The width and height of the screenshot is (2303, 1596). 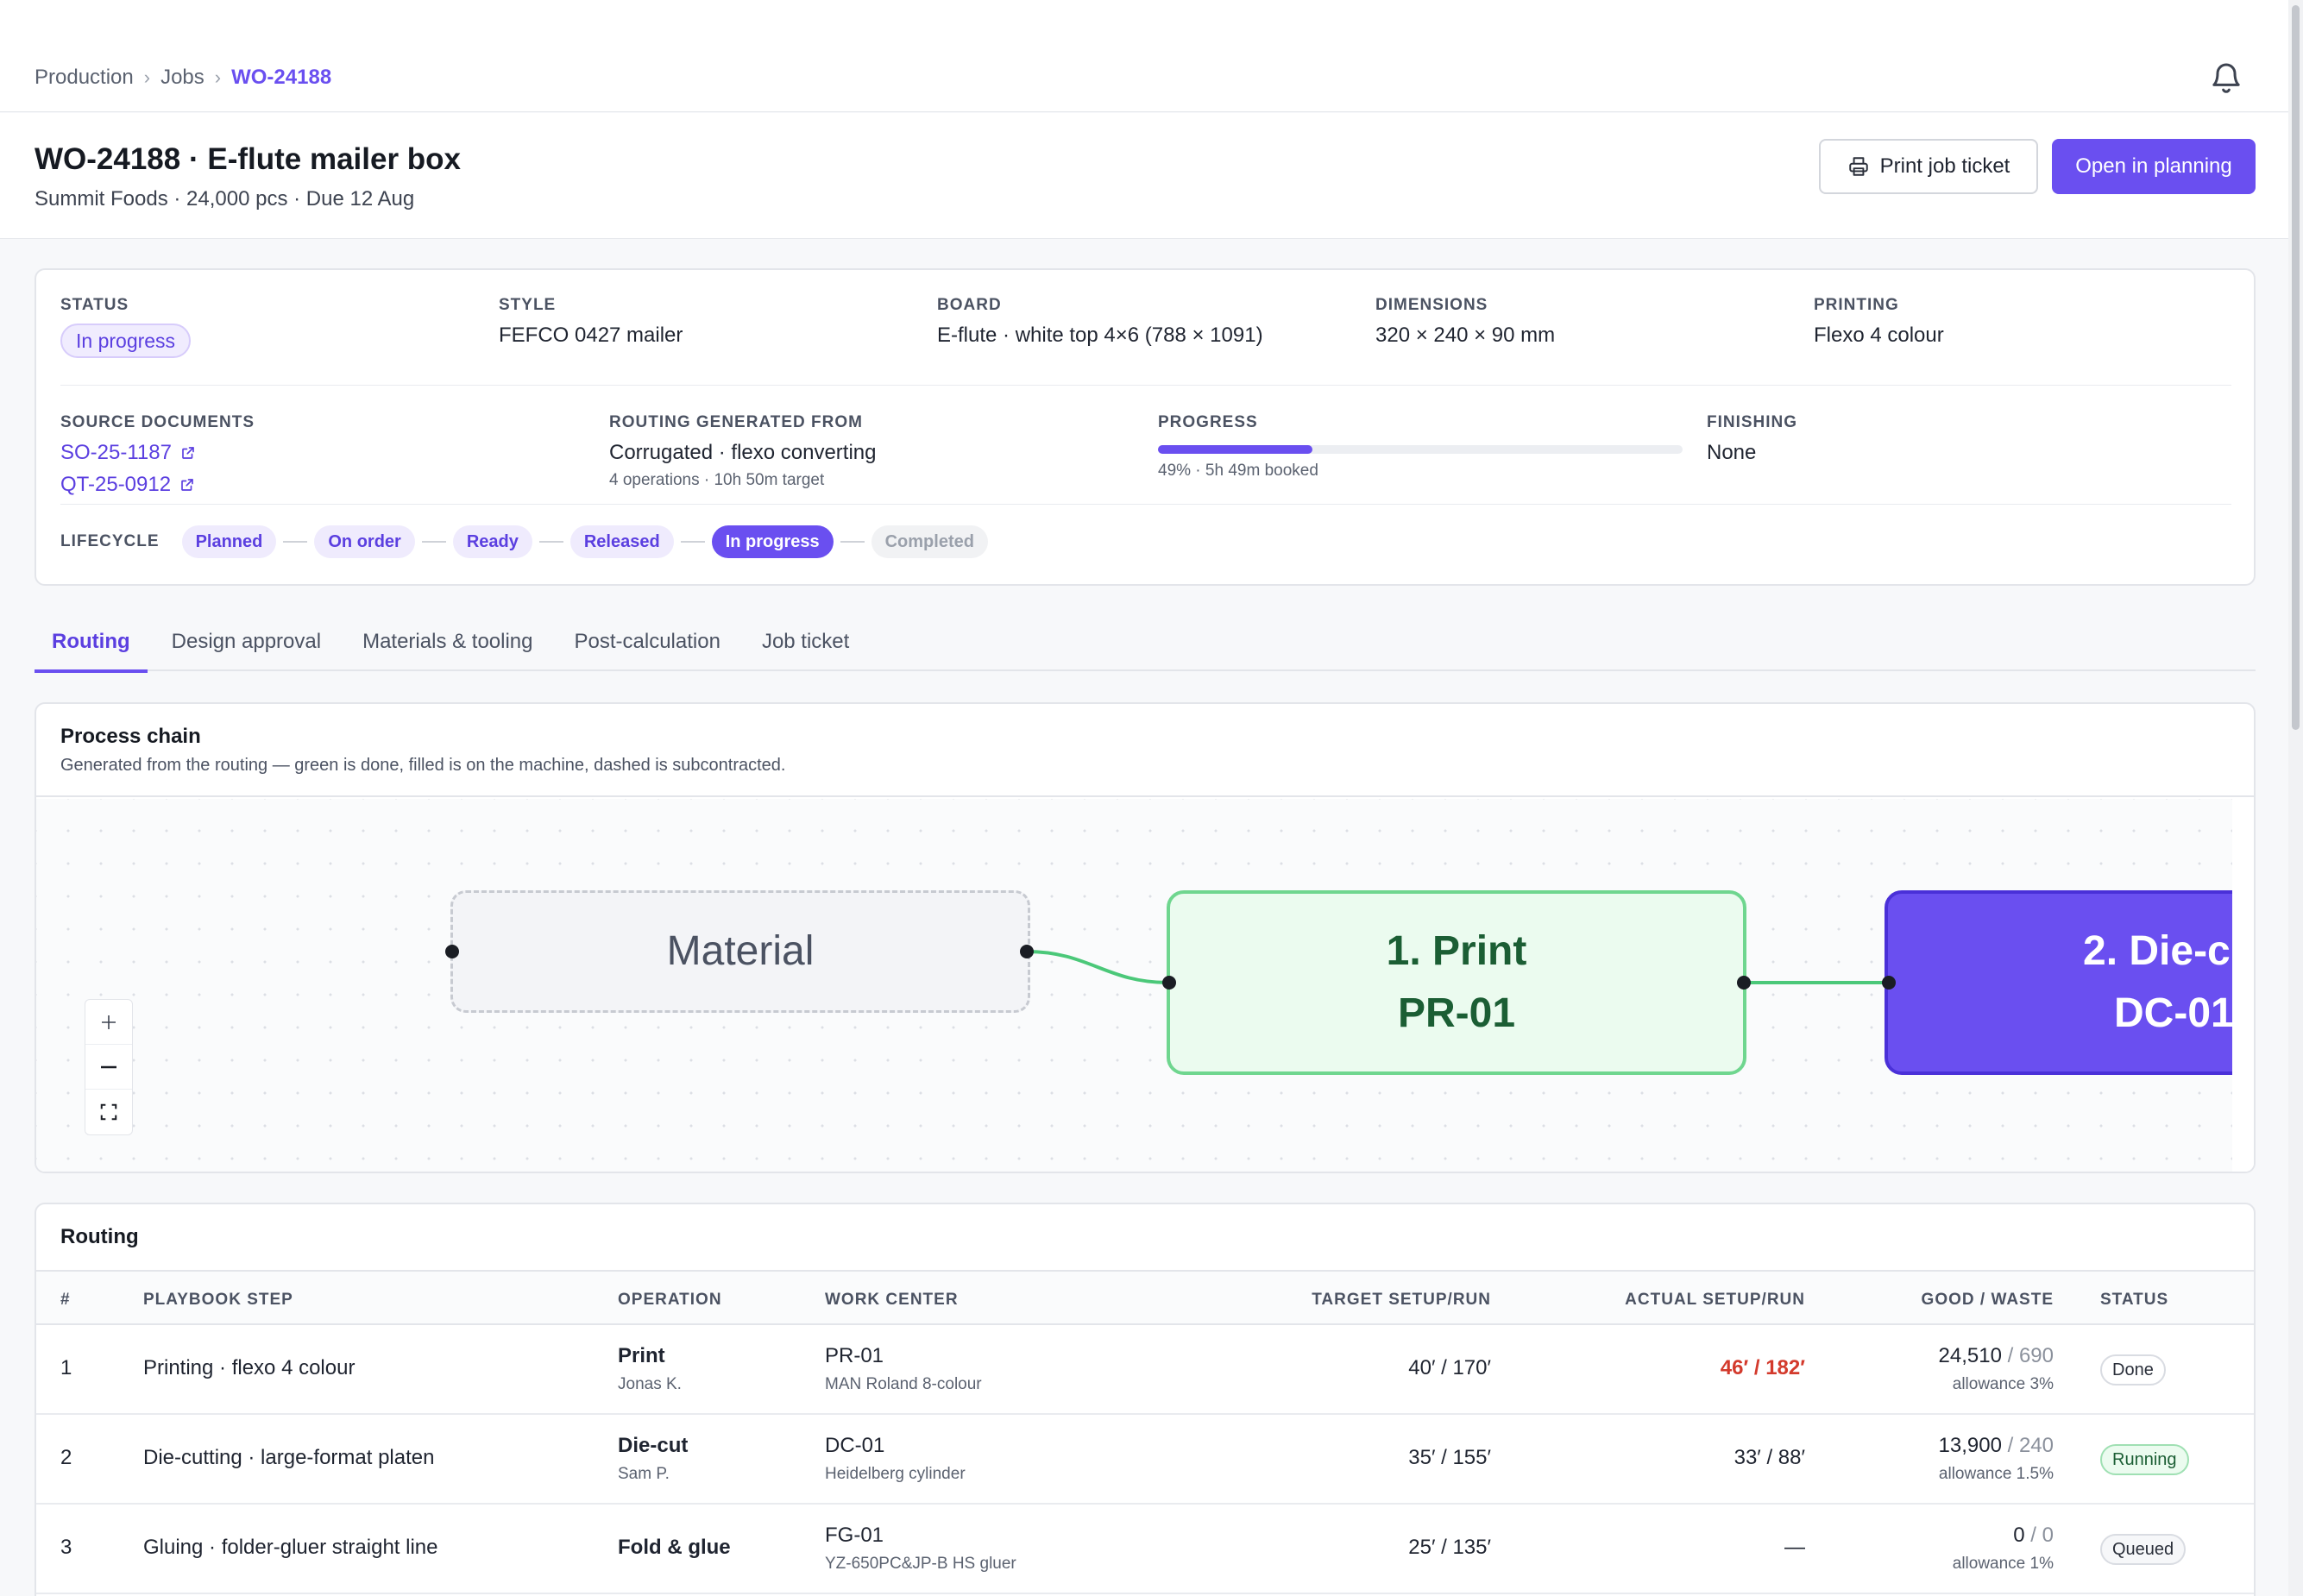 I want to click on lifecycle-step-on-order: On order, so click(x=364, y=541).